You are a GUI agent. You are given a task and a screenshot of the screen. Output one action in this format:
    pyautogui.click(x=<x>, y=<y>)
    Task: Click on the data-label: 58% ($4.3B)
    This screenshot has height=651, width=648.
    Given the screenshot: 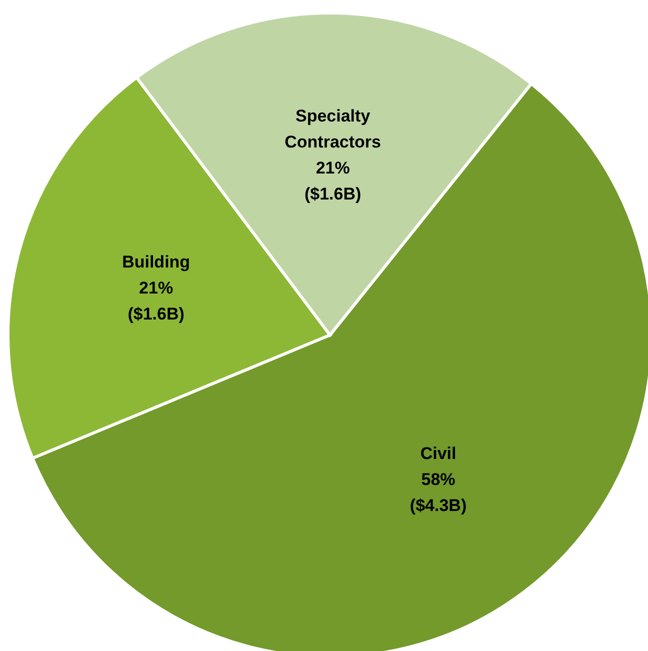 What is the action you would take?
    pyautogui.click(x=438, y=492)
    